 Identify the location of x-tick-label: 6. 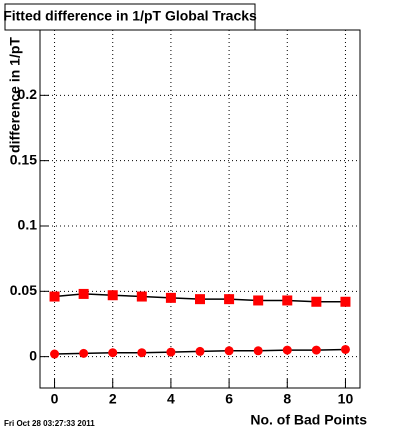
(229, 399).